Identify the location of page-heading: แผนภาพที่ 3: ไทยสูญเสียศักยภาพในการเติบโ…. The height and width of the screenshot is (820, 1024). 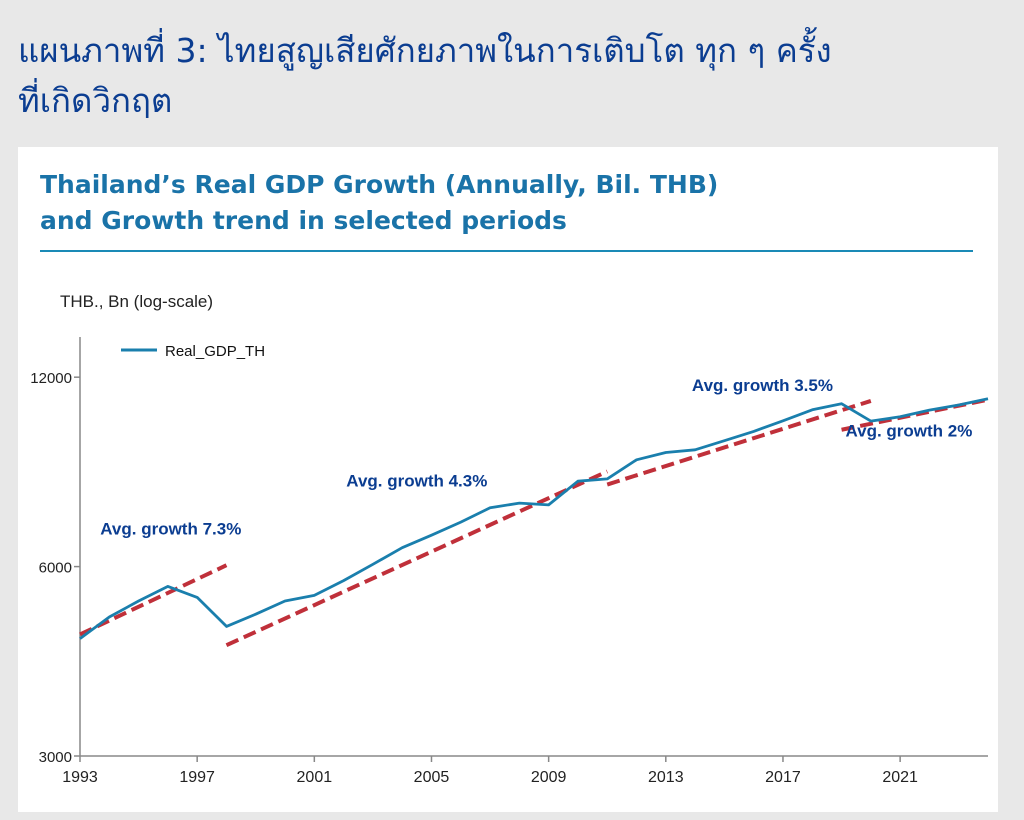
(513, 76).